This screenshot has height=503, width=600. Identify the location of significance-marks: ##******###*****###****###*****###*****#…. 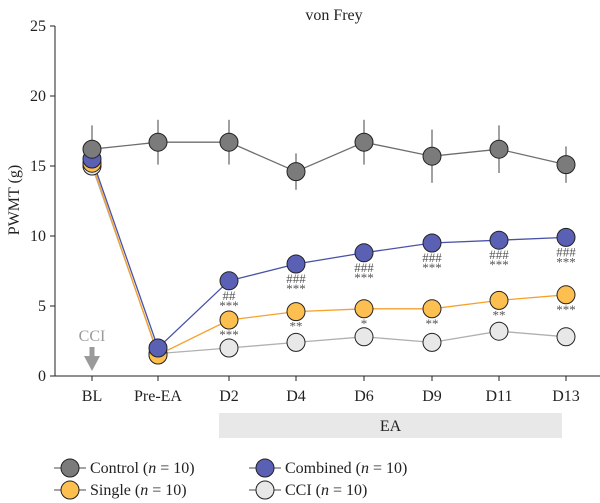
(397, 293).